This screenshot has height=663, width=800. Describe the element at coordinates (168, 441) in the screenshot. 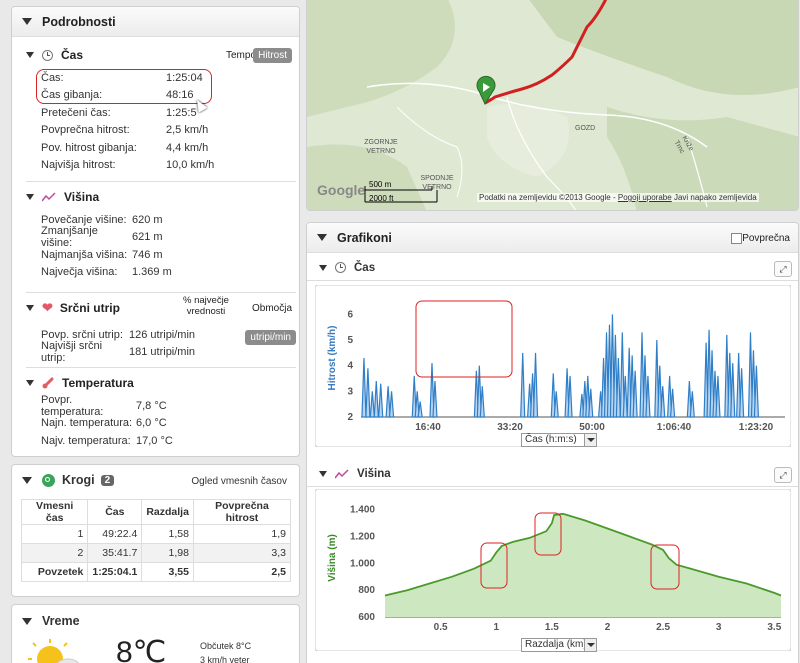

I see `stat-row: Najv. temperatura: 17,0 °C` at that location.